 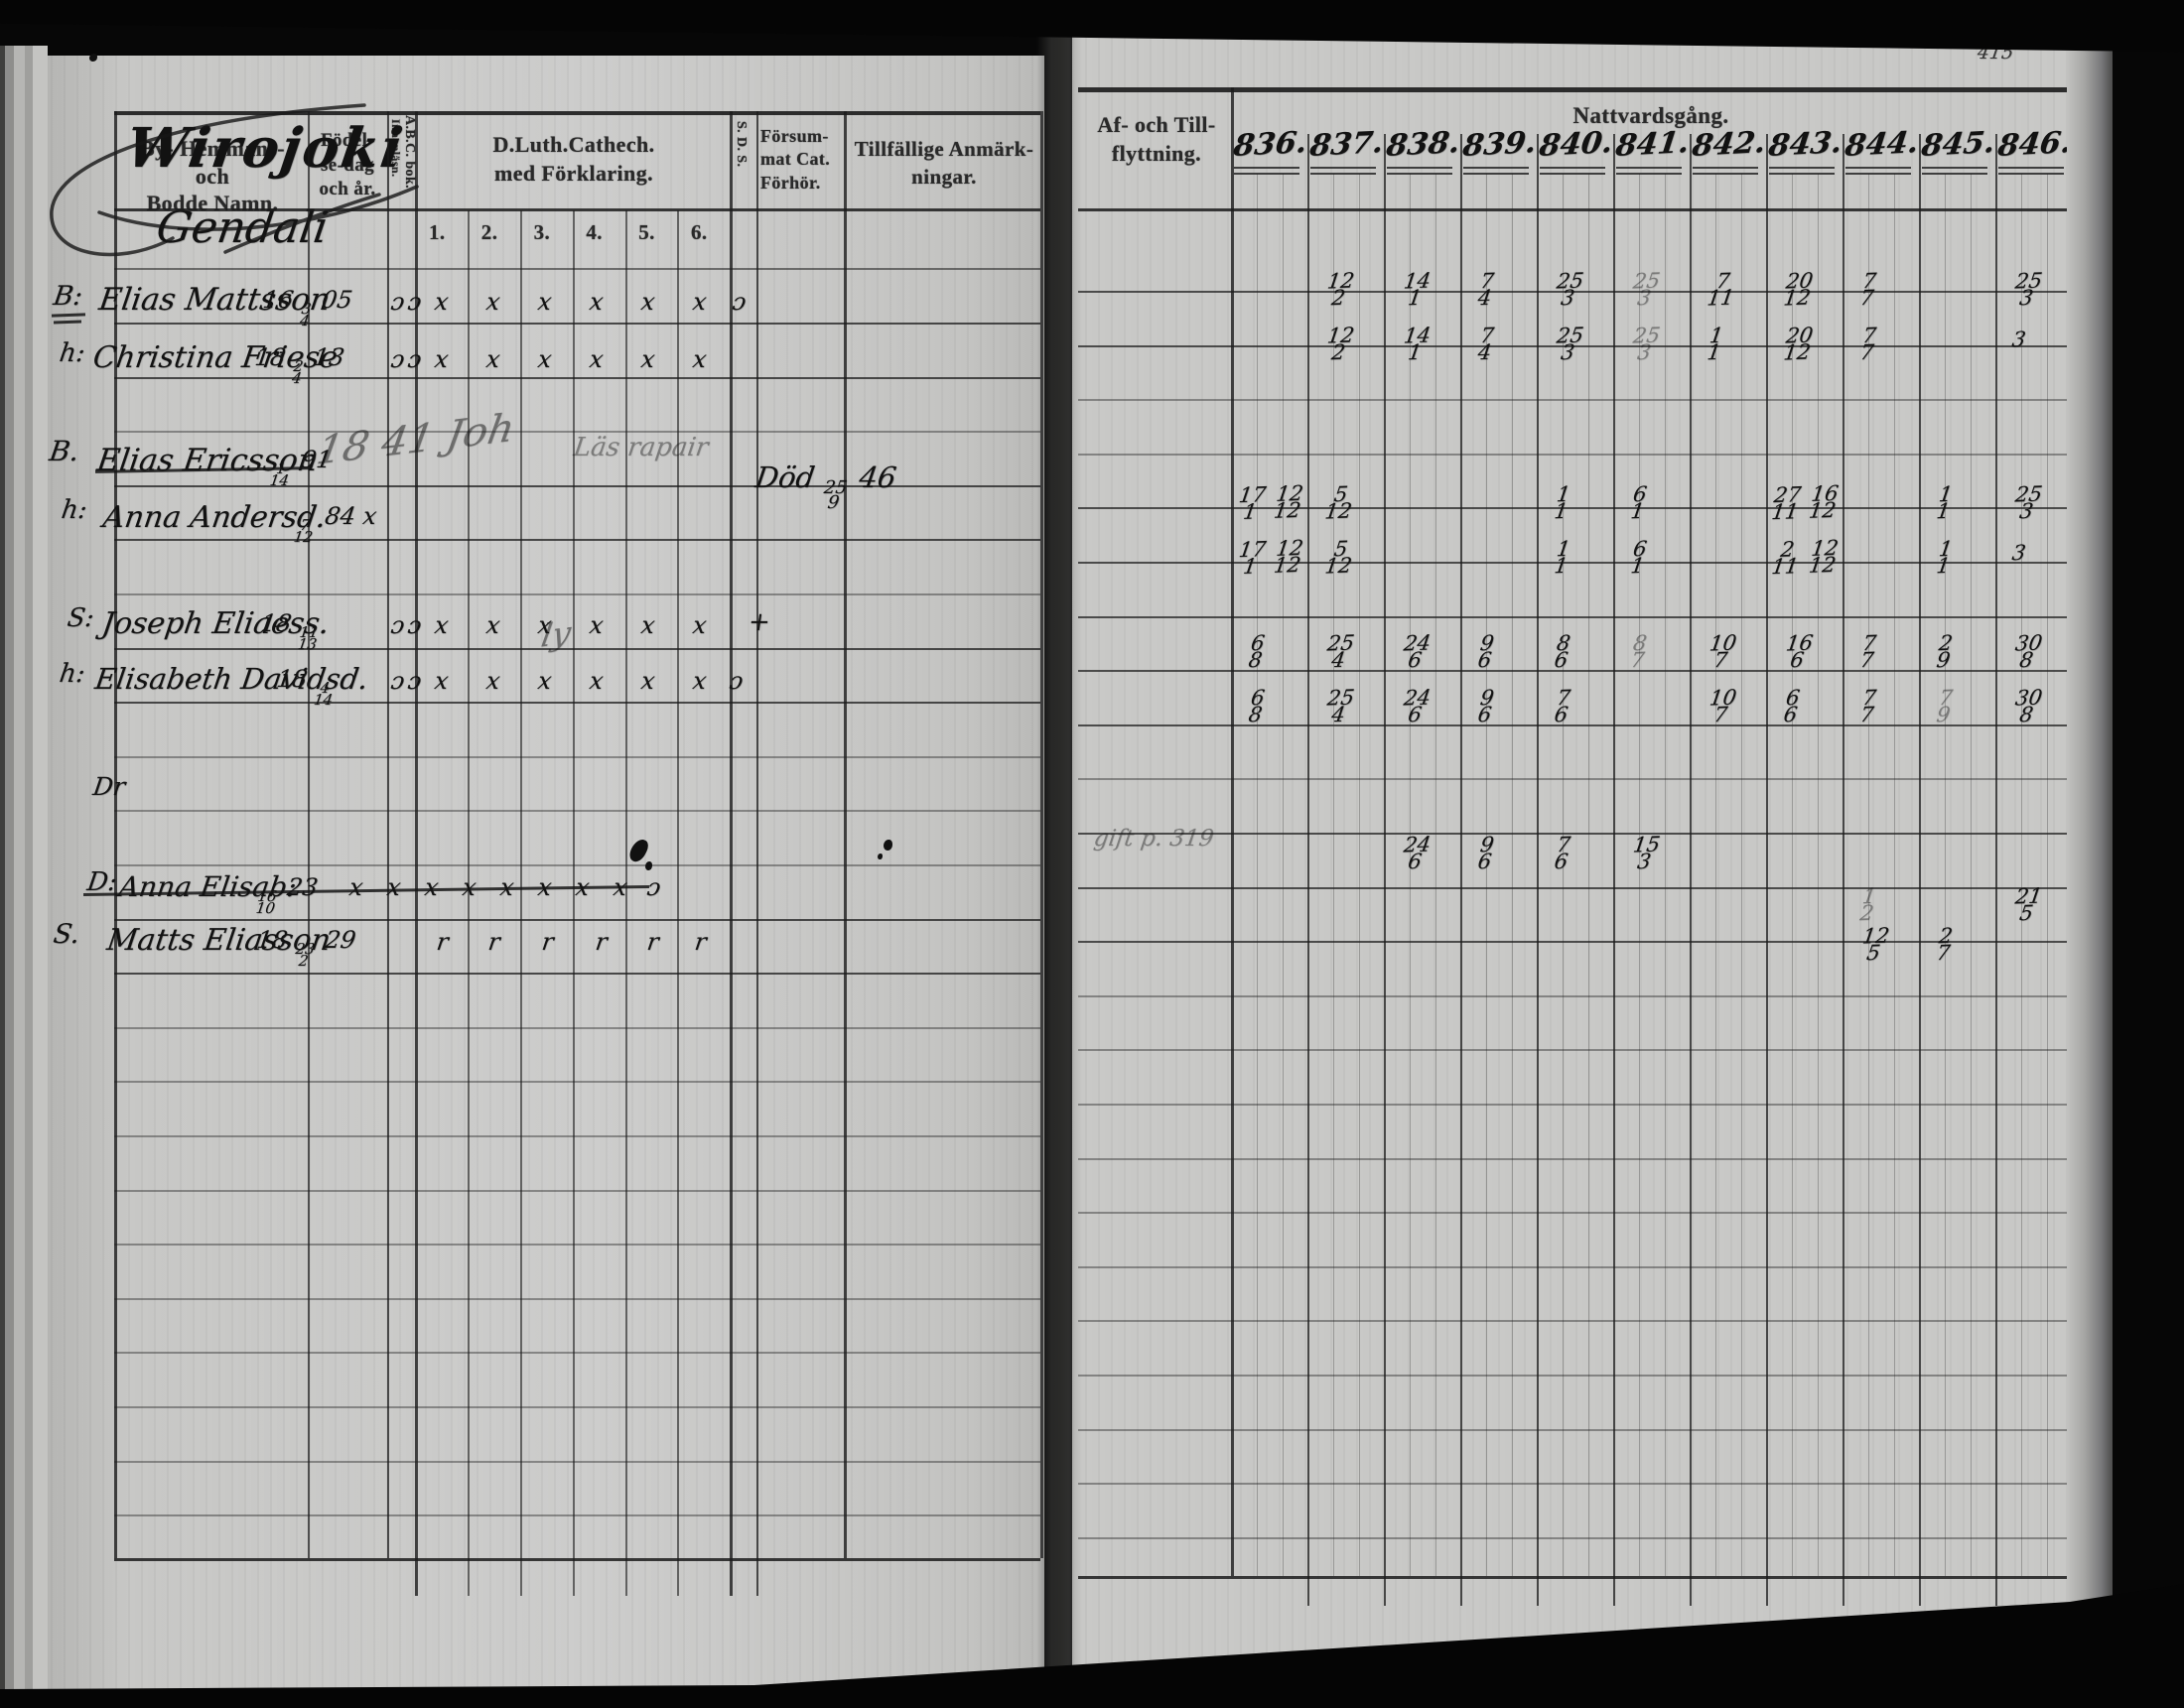 I want to click on header-birth-line3: och år., so click(x=347, y=189).